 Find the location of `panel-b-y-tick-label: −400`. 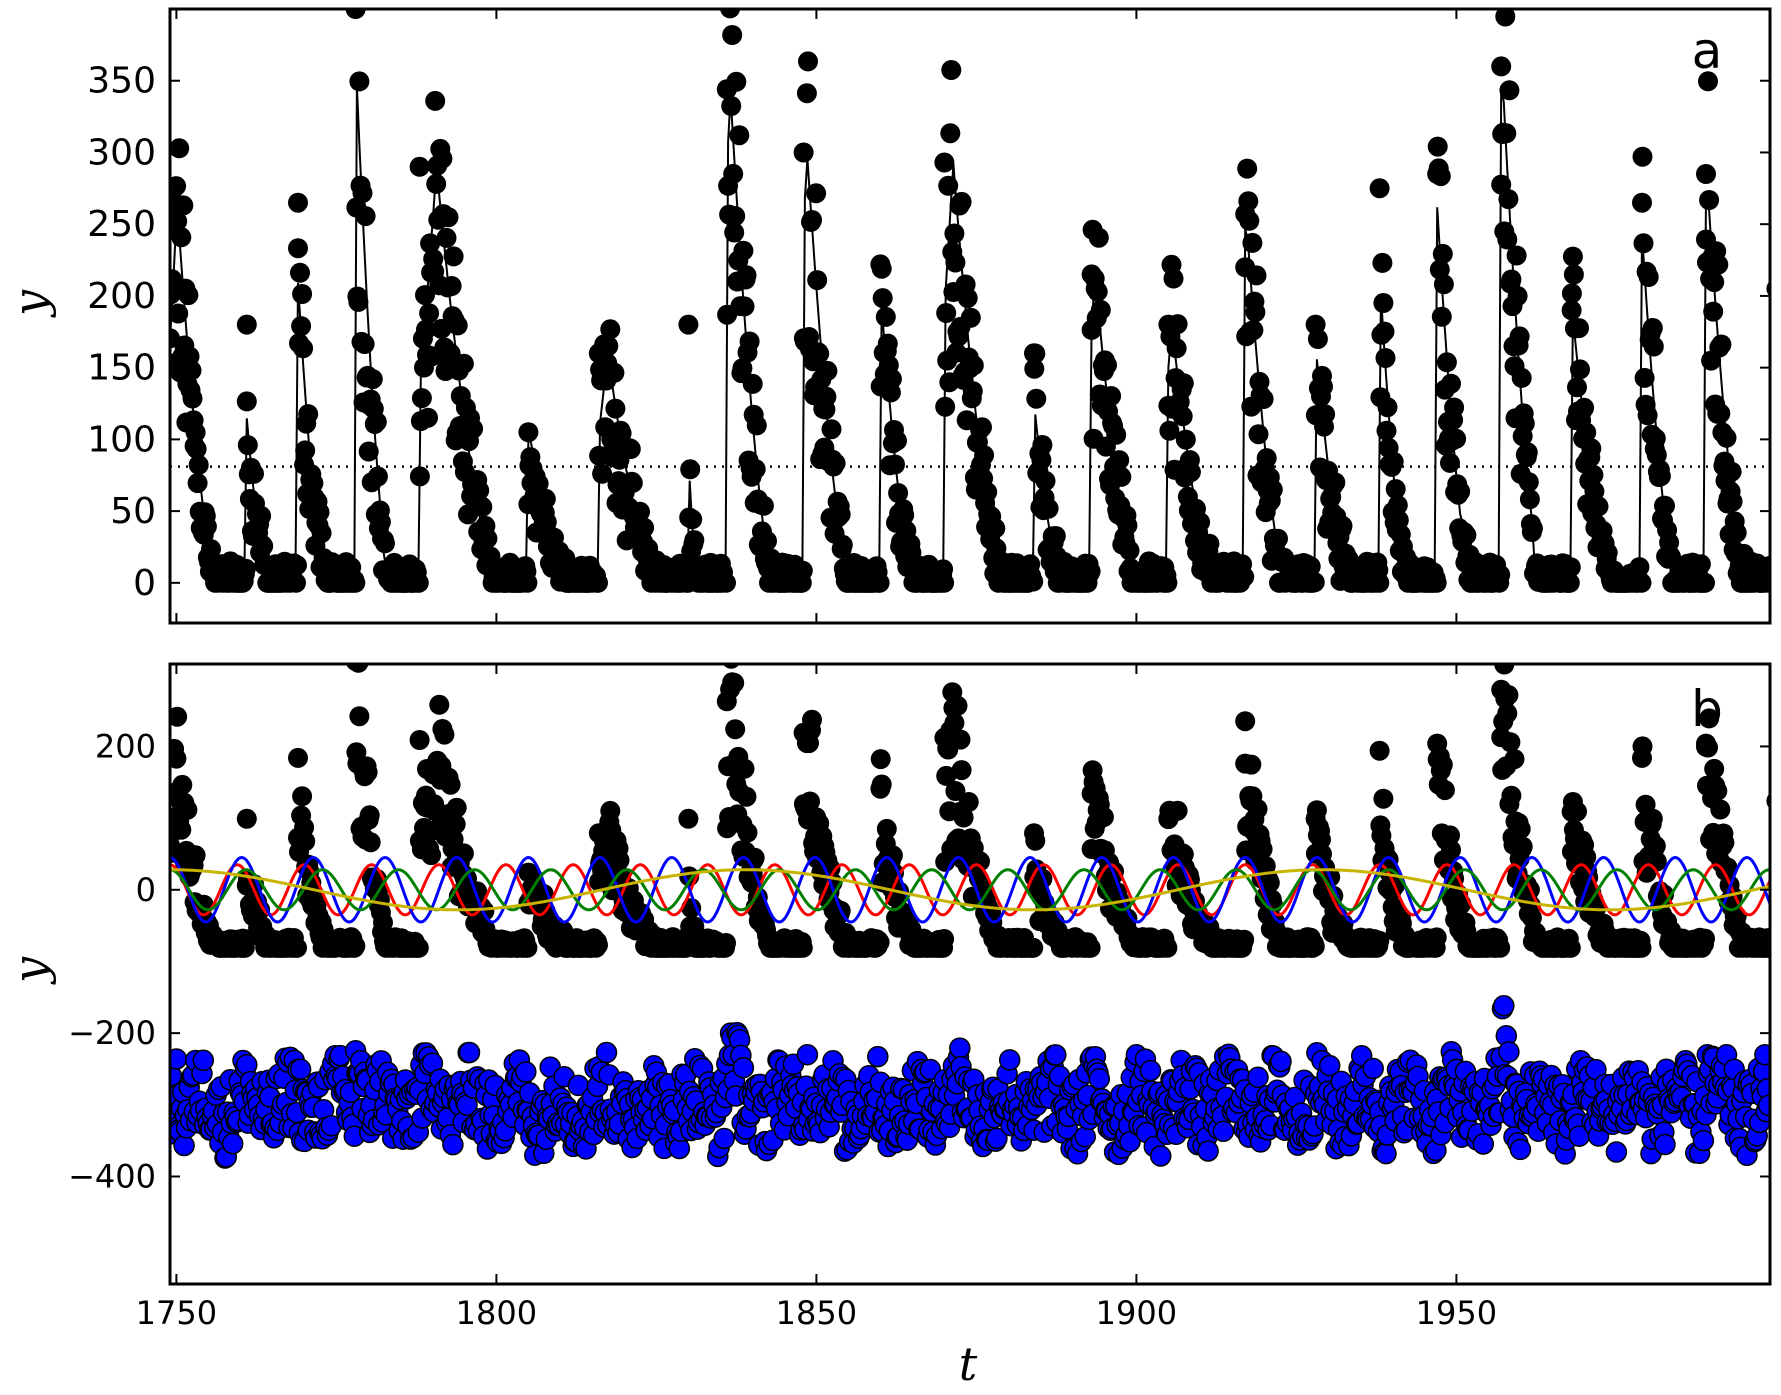

panel-b-y-tick-label: −400 is located at coordinates (112, 1176).